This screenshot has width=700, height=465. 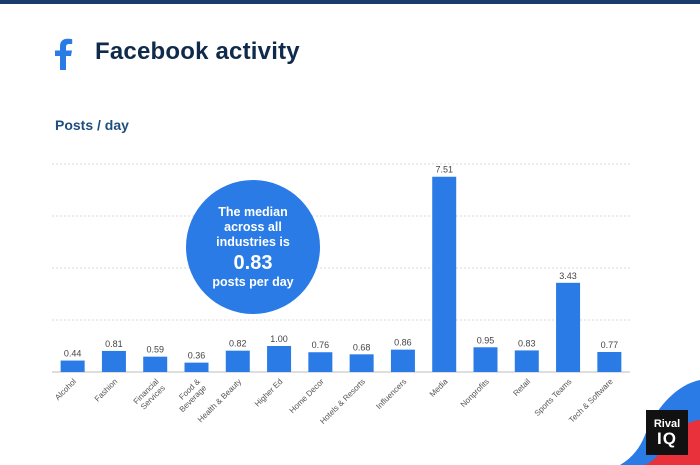 I want to click on bar-value-label: 0.59, so click(x=155, y=350).